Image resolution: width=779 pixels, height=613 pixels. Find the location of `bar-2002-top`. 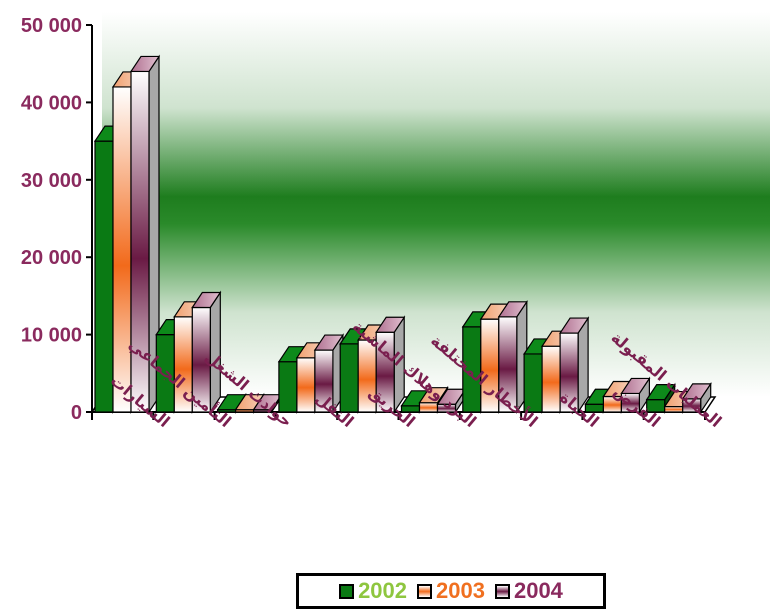

bar-2002-top is located at coordinates (660, 392).